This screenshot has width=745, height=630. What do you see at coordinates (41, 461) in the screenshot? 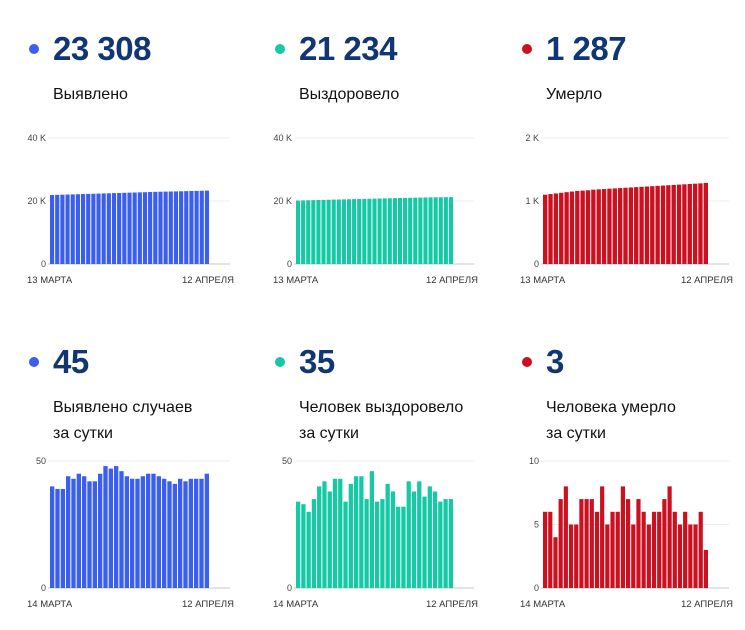
I see `y-tick-label: 50` at bounding box center [41, 461].